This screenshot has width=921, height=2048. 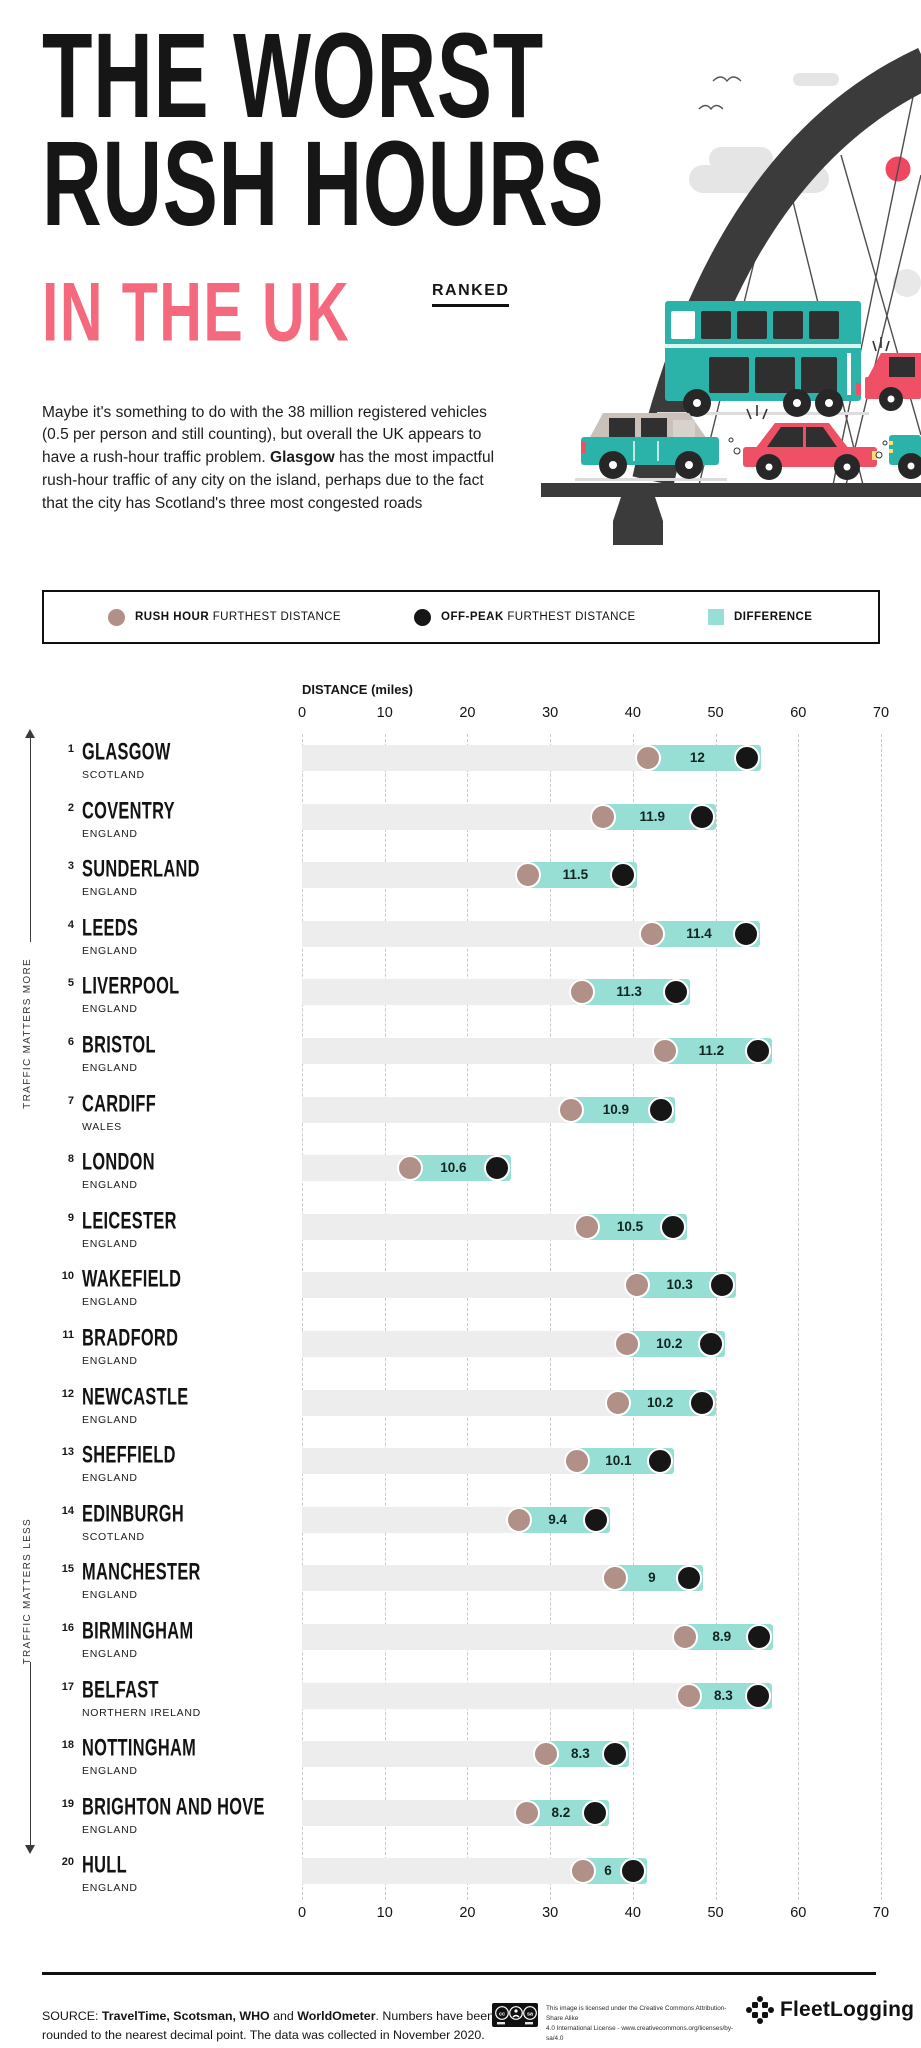 What do you see at coordinates (67, 1569) in the screenshot?
I see `row-rank: 15` at bounding box center [67, 1569].